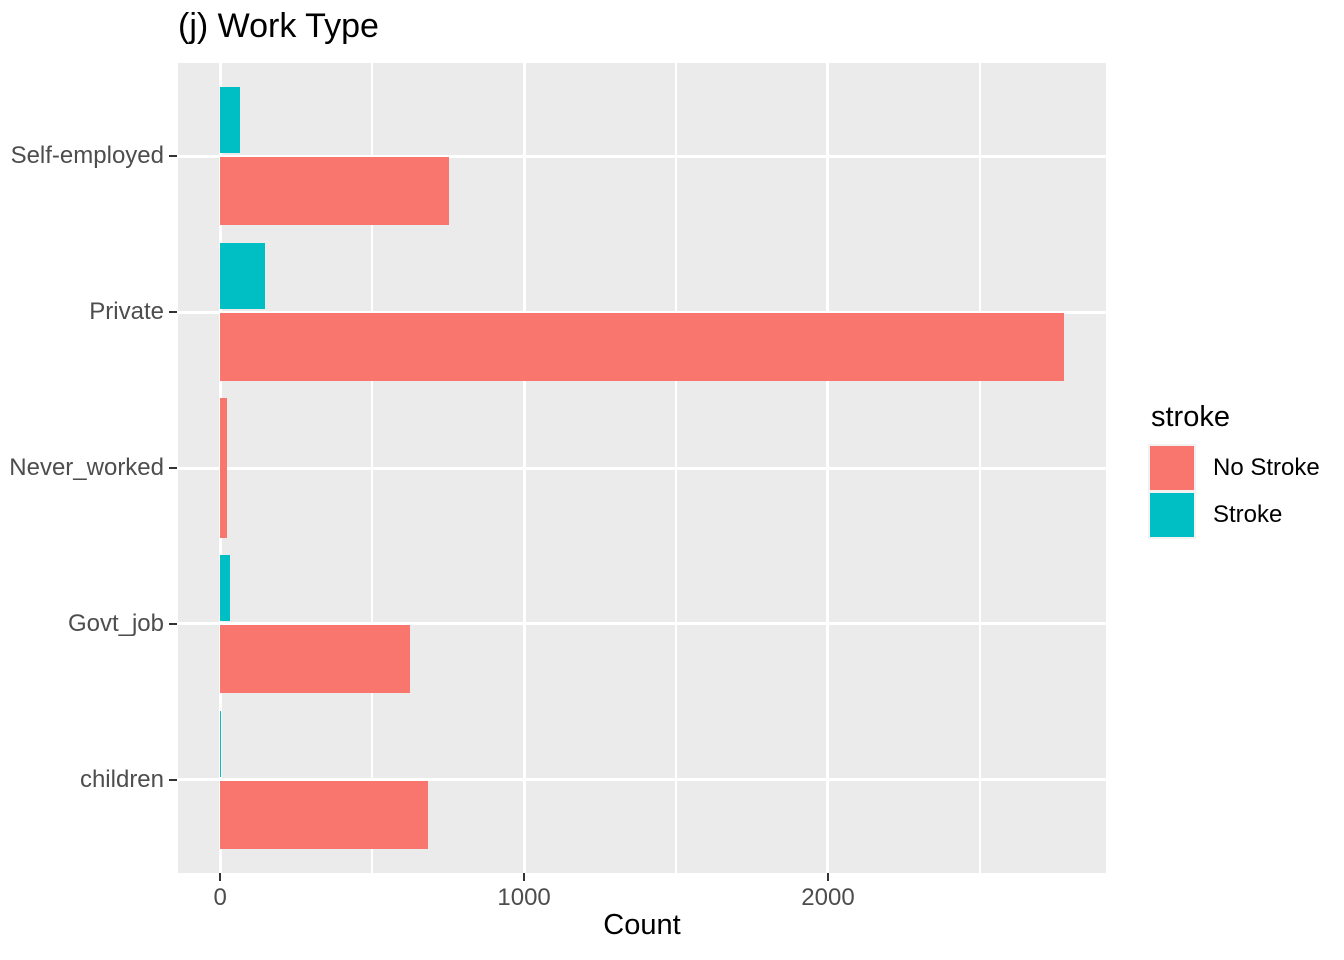  I want to click on legend-entry-no-stroke: No Stroke, so click(1235, 468).